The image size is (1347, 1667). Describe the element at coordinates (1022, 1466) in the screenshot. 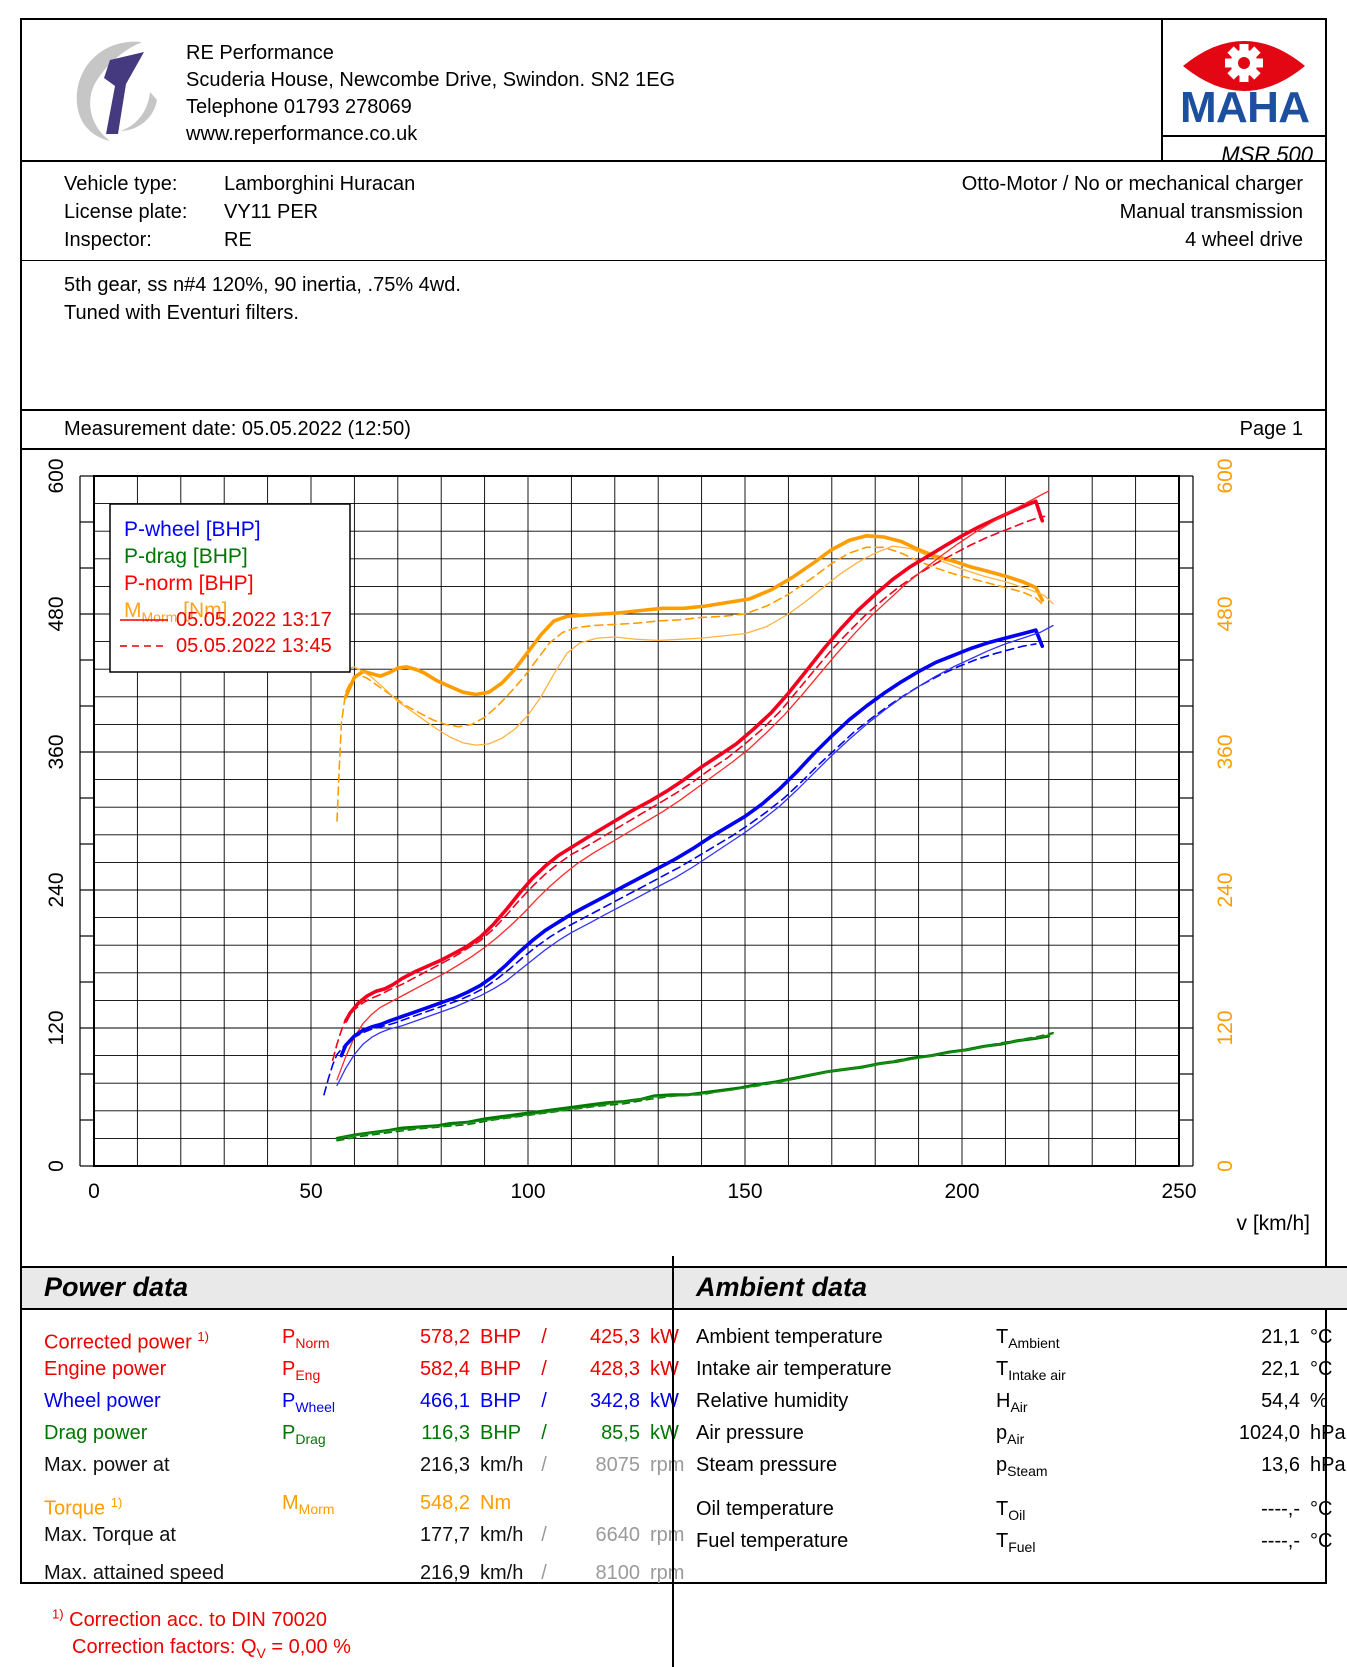

I see `ambient-row-symbol: pSteam` at that location.